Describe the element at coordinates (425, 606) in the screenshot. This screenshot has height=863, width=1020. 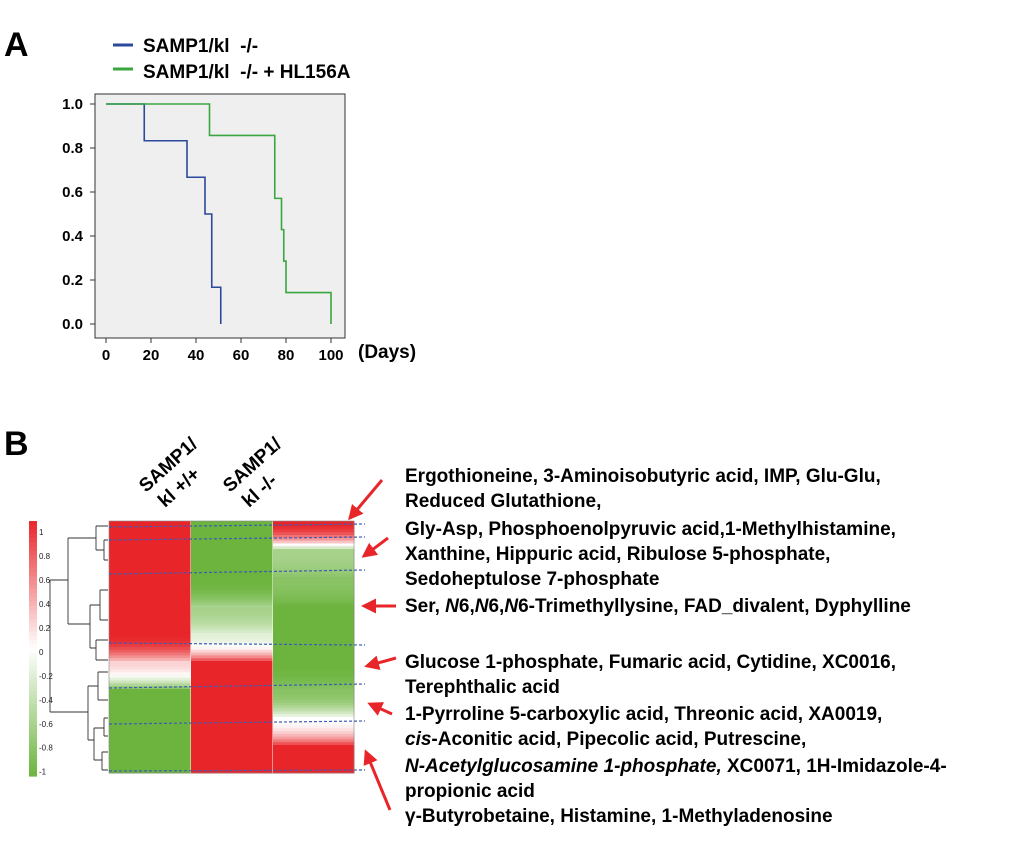
I see `metabolite-text-segment: Ser,` at that location.